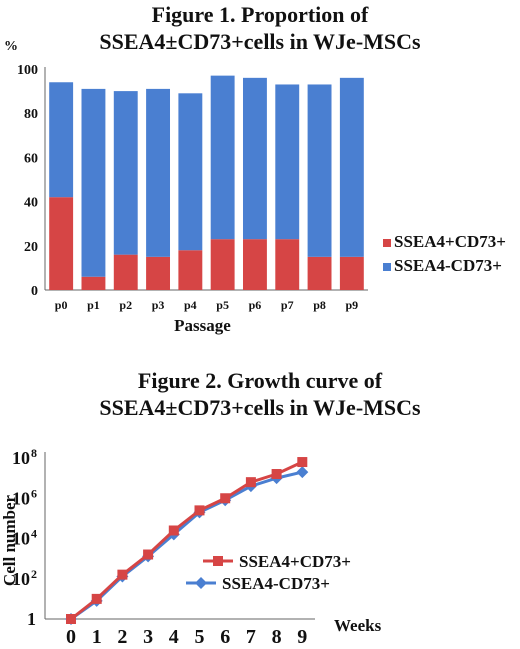 Image resolution: width=520 pixels, height=649 pixels. Describe the element at coordinates (174, 637) in the screenshot. I see `fig2-x-tick-label: 4` at that location.